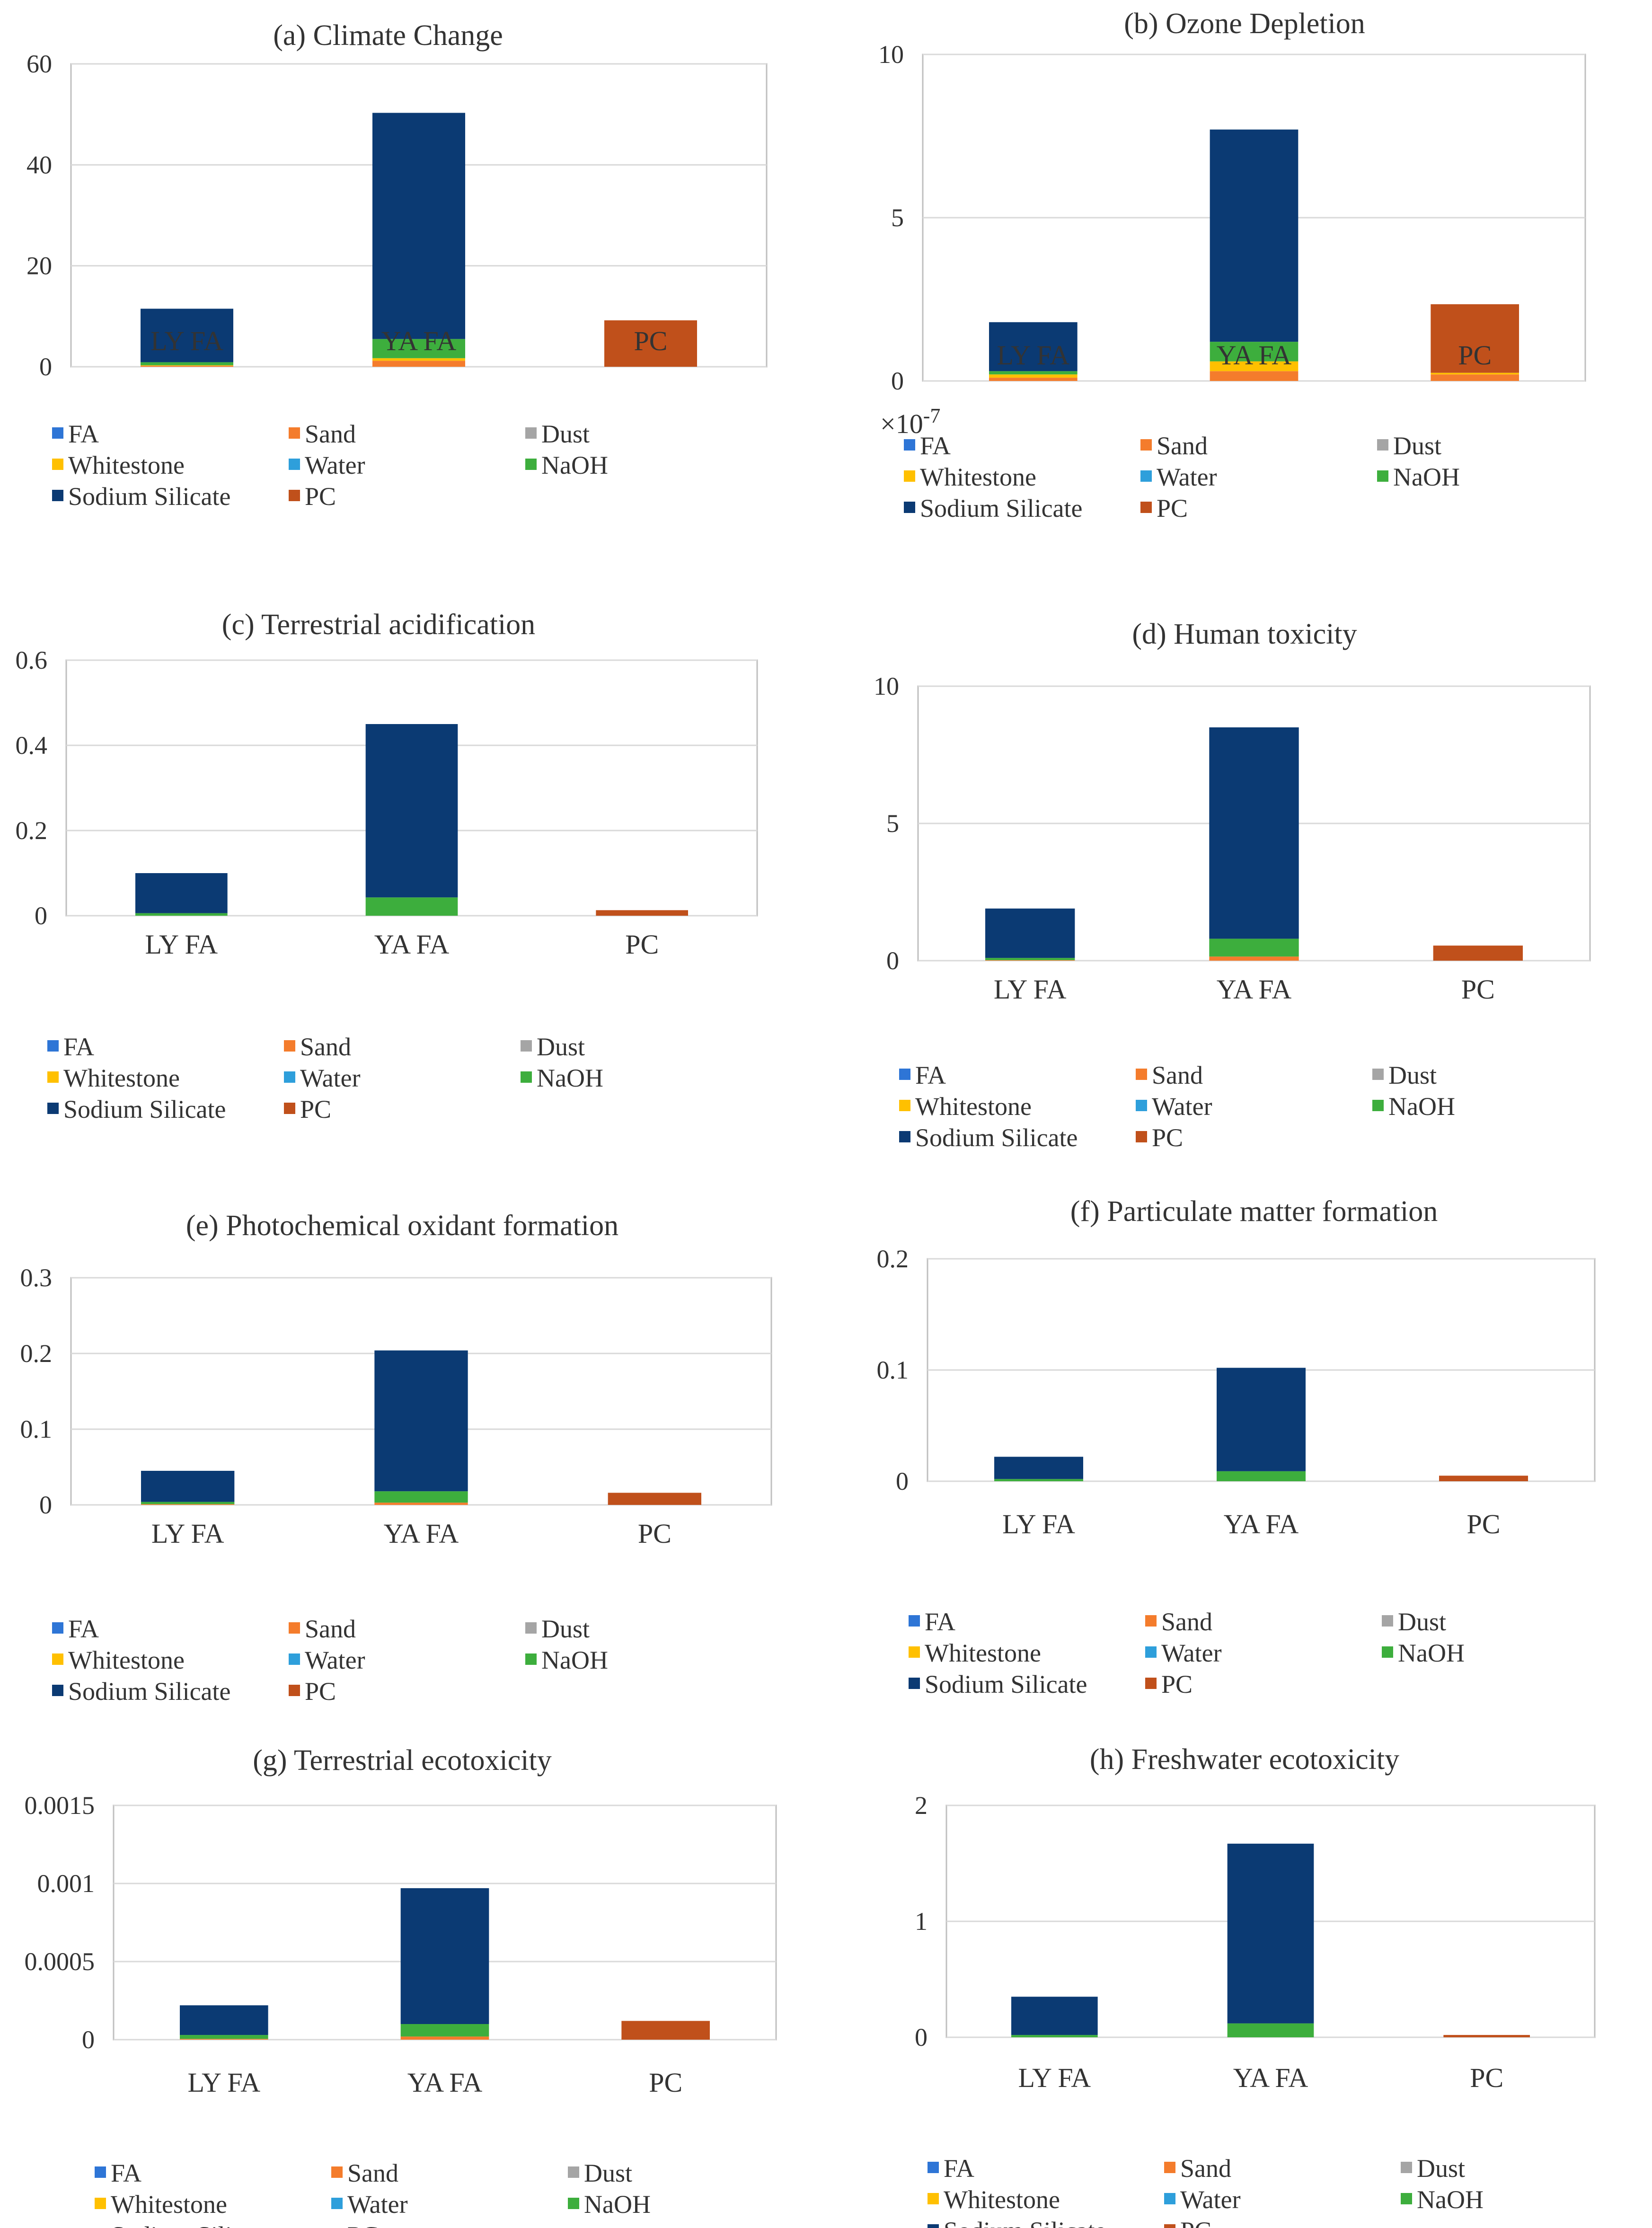 Image resolution: width=1652 pixels, height=2228 pixels. Describe the element at coordinates (892, 823) in the screenshot. I see `y-tick-label: 5` at that location.